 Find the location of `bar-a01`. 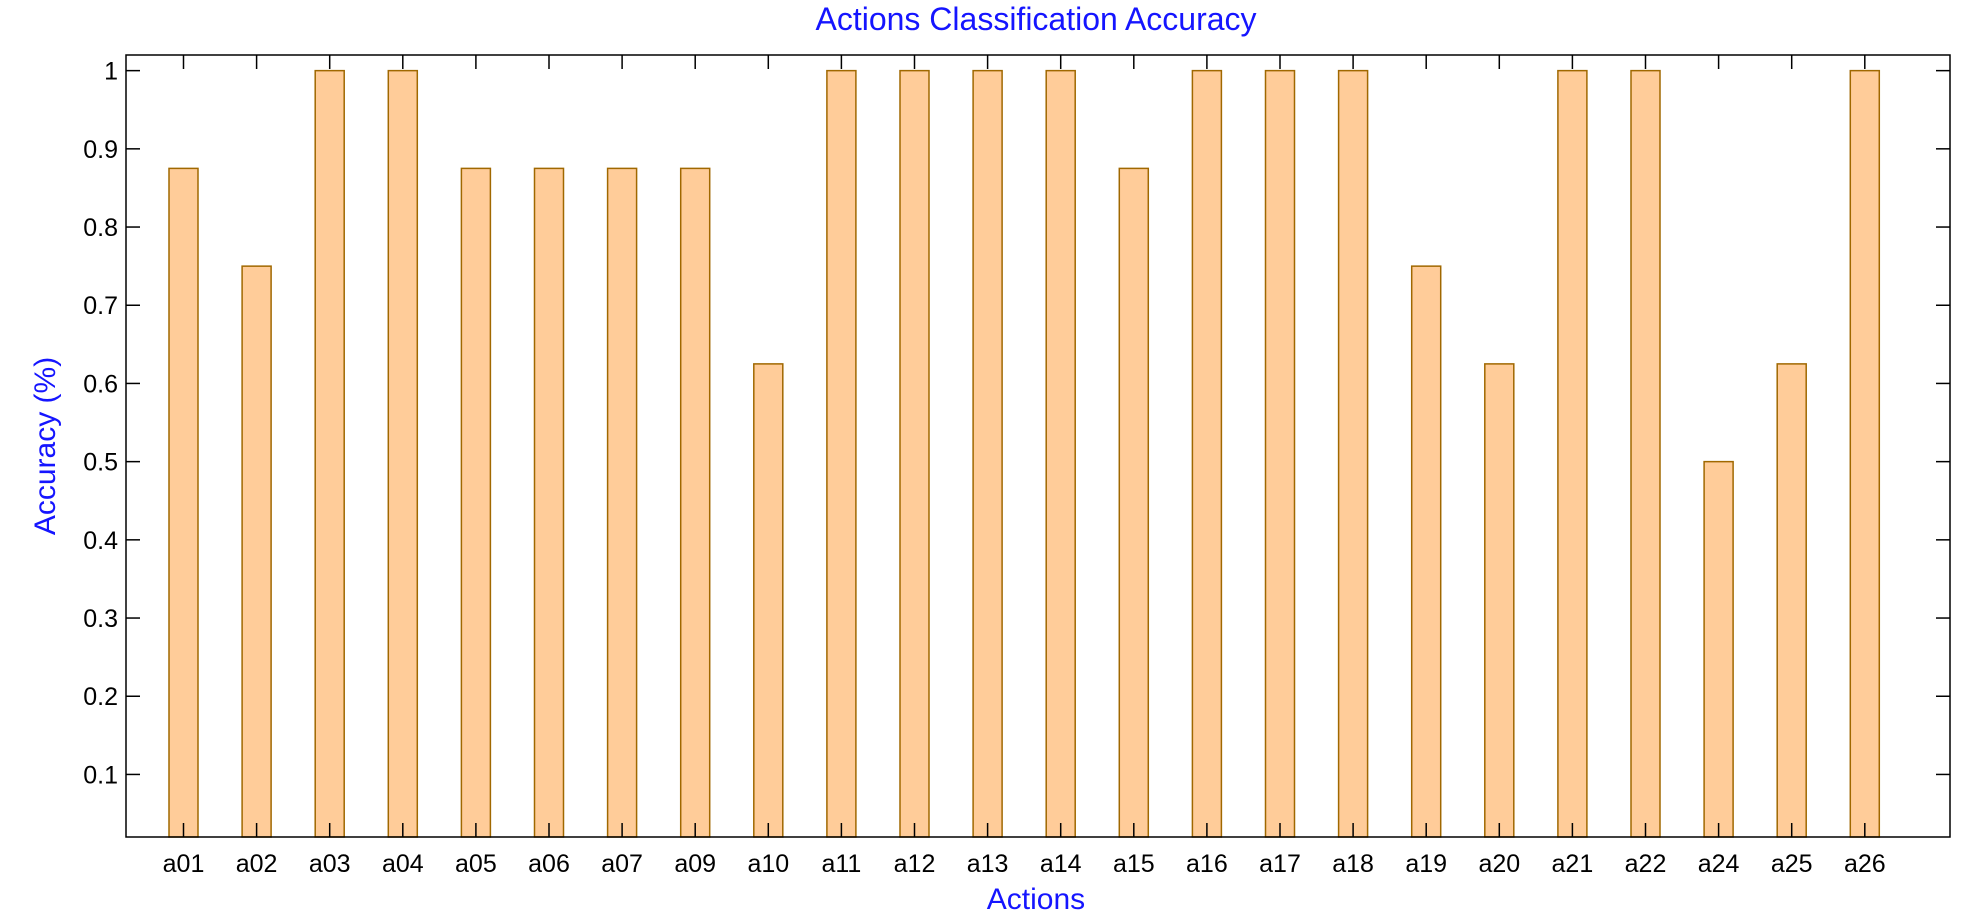

bar-a01 is located at coordinates (183, 502).